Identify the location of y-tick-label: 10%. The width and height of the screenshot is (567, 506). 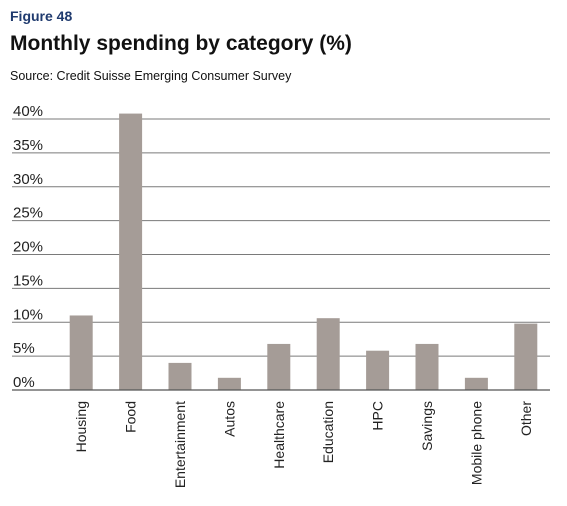
(28, 314).